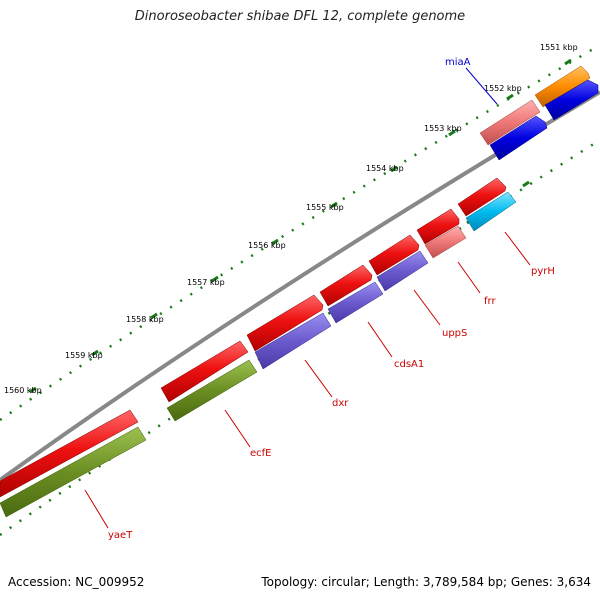 This screenshot has height=600, width=600. What do you see at coordinates (559, 47) in the screenshot?
I see `tick-label: 1551 kbp` at bounding box center [559, 47].